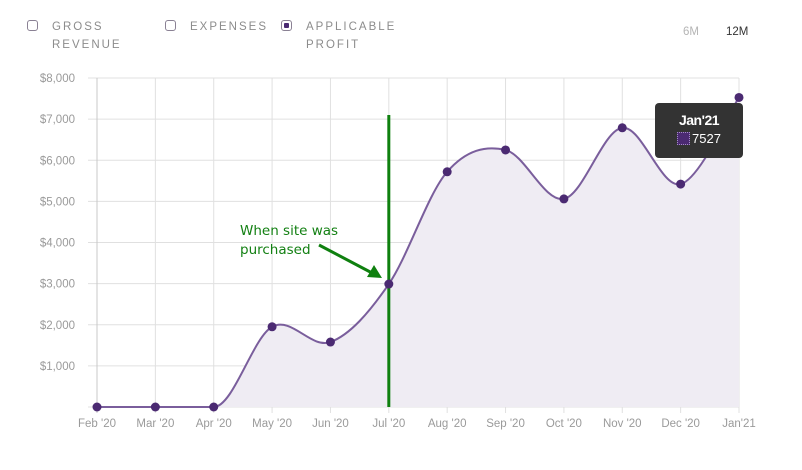 This screenshot has height=470, width=802. Describe the element at coordinates (57, 367) in the screenshot. I see `svg-text: $1,000` at that location.